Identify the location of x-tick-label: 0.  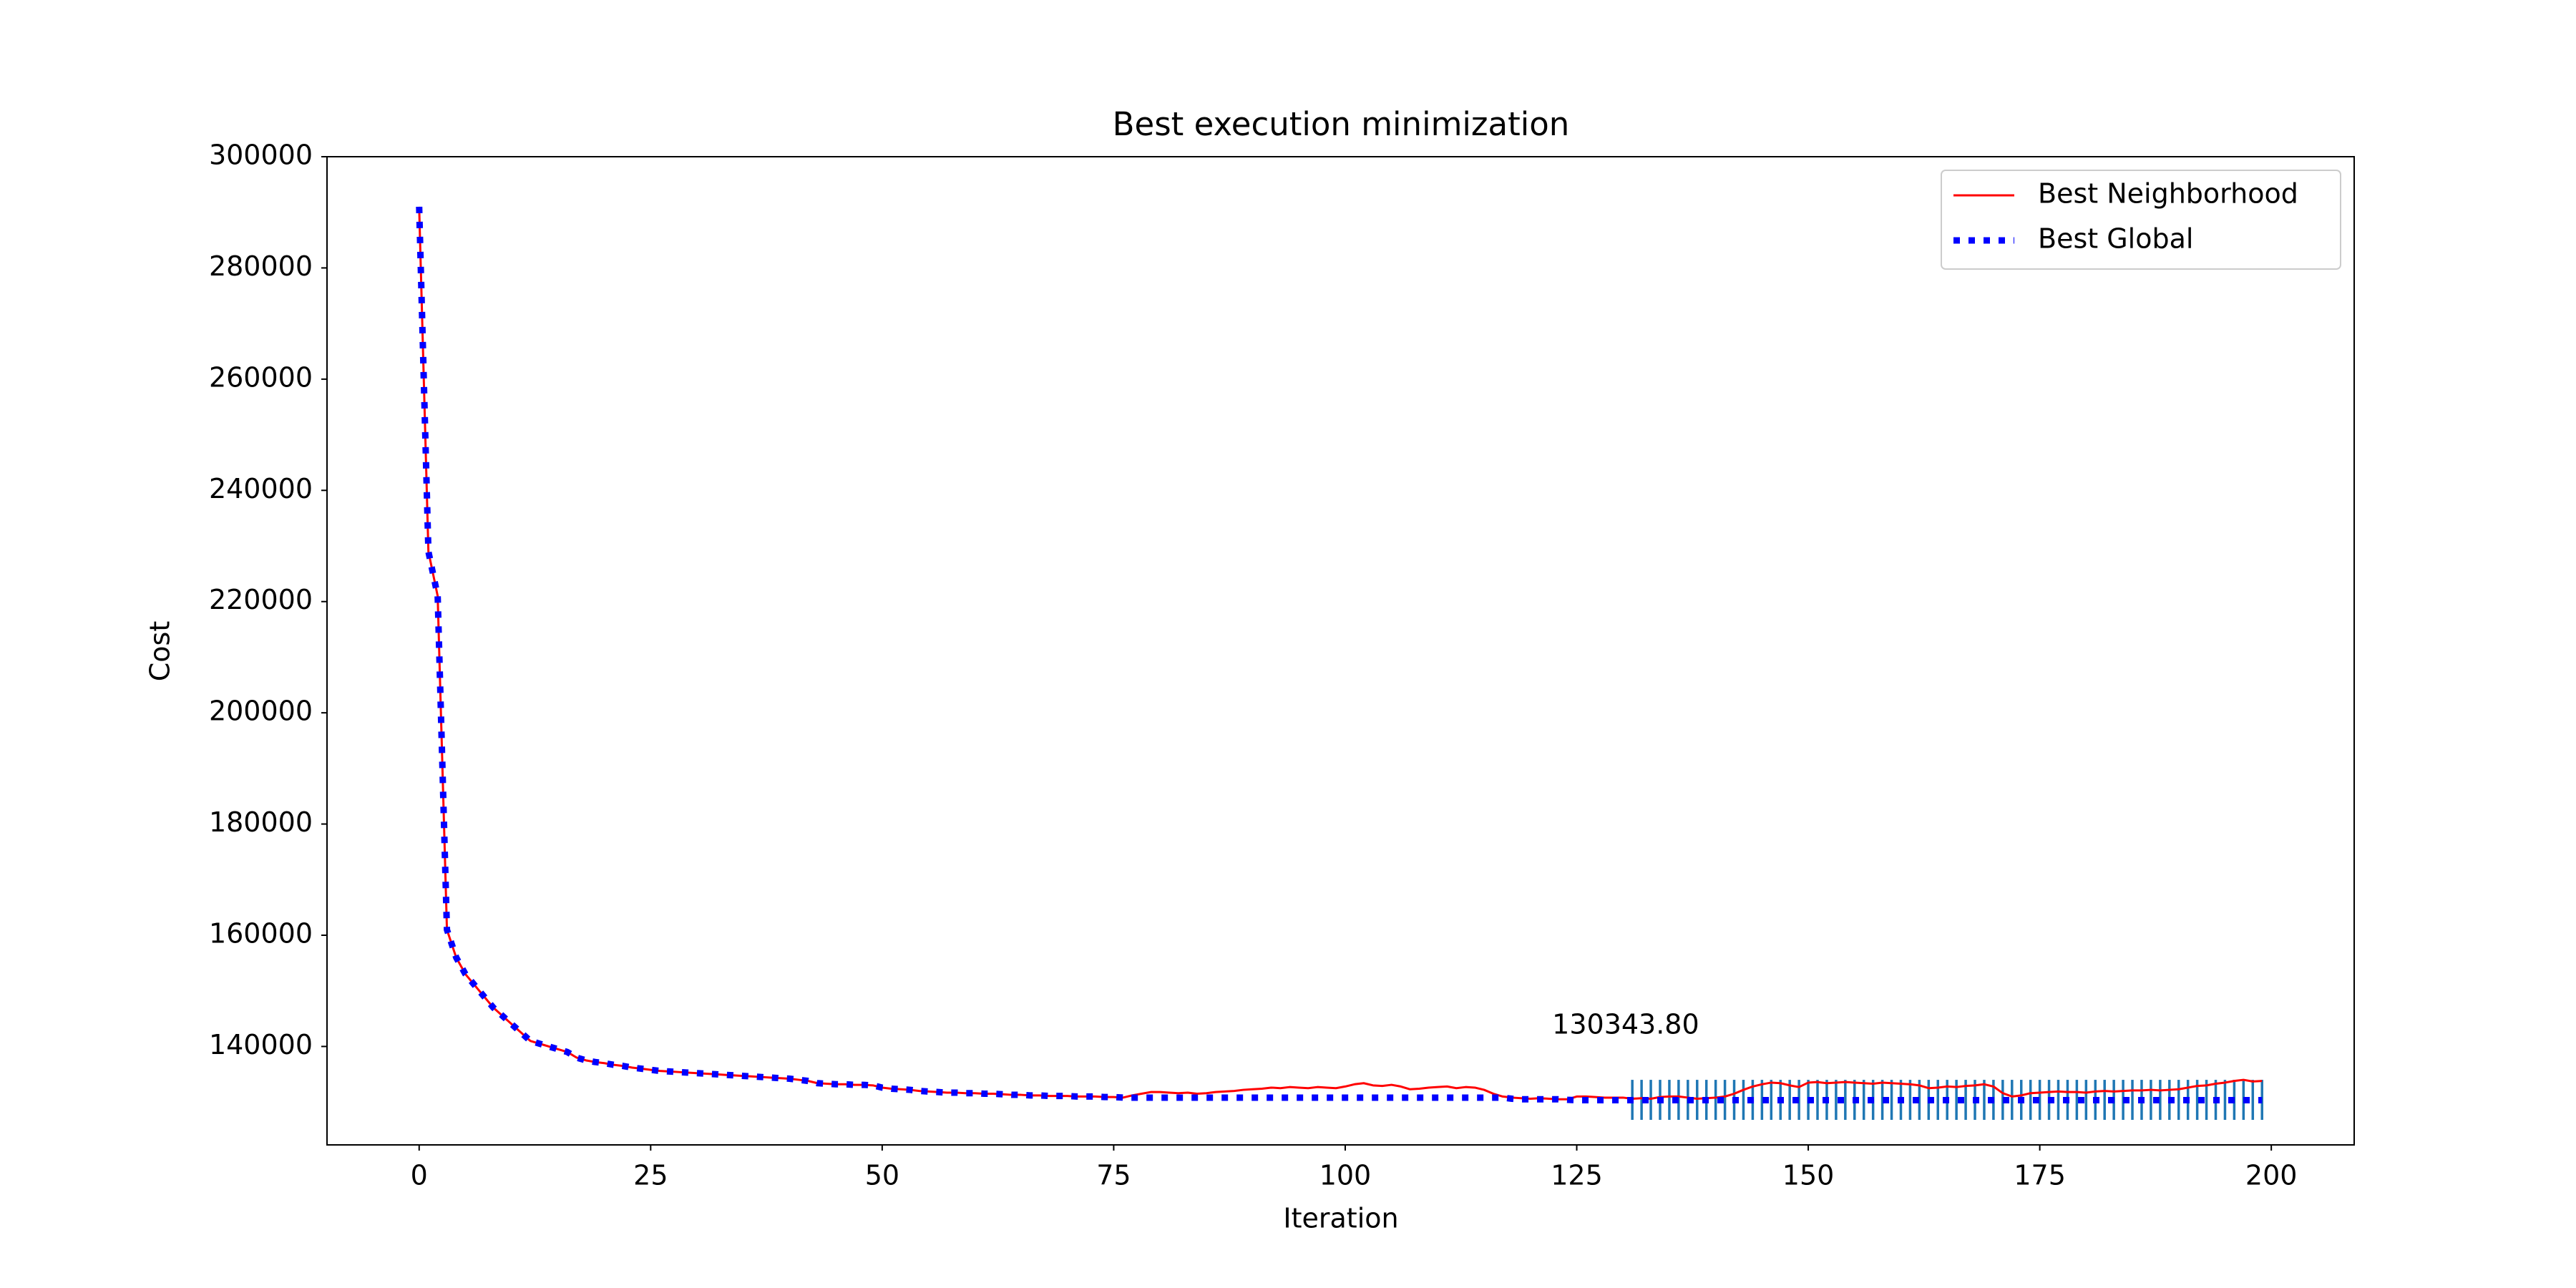
(419, 1175).